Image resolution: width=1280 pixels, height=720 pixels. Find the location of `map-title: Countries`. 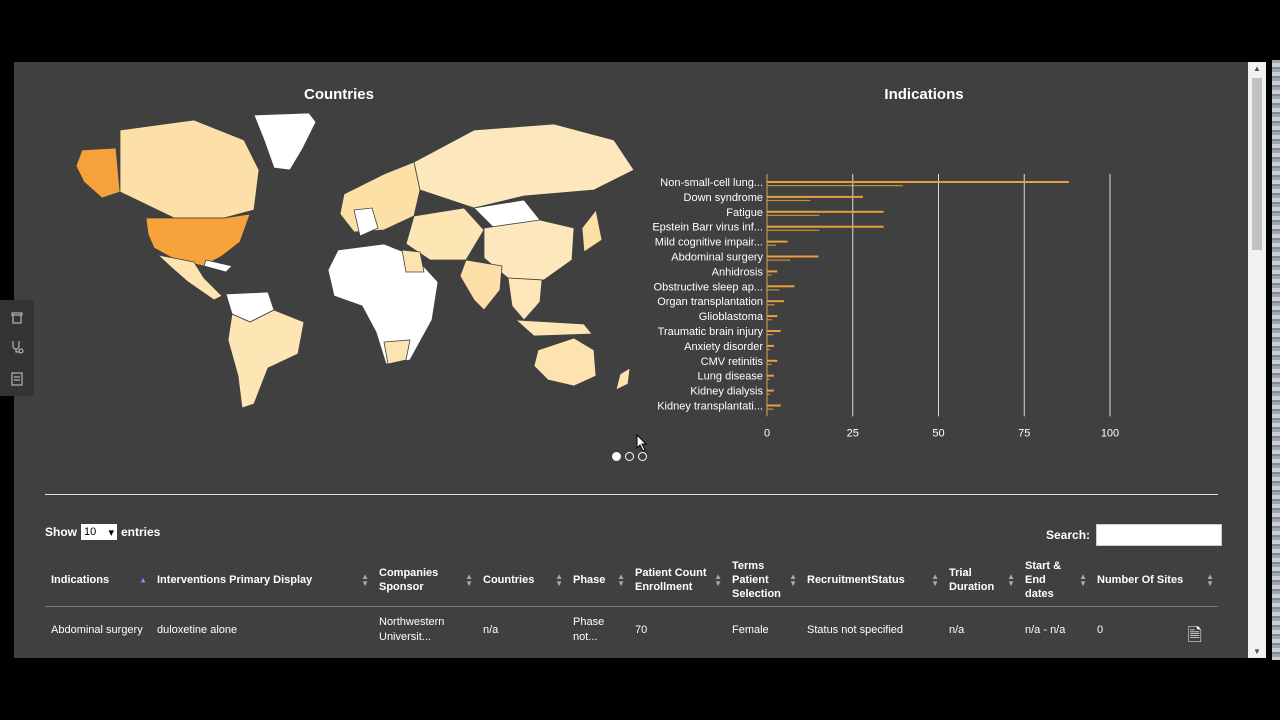

map-title: Countries is located at coordinates (338, 94).